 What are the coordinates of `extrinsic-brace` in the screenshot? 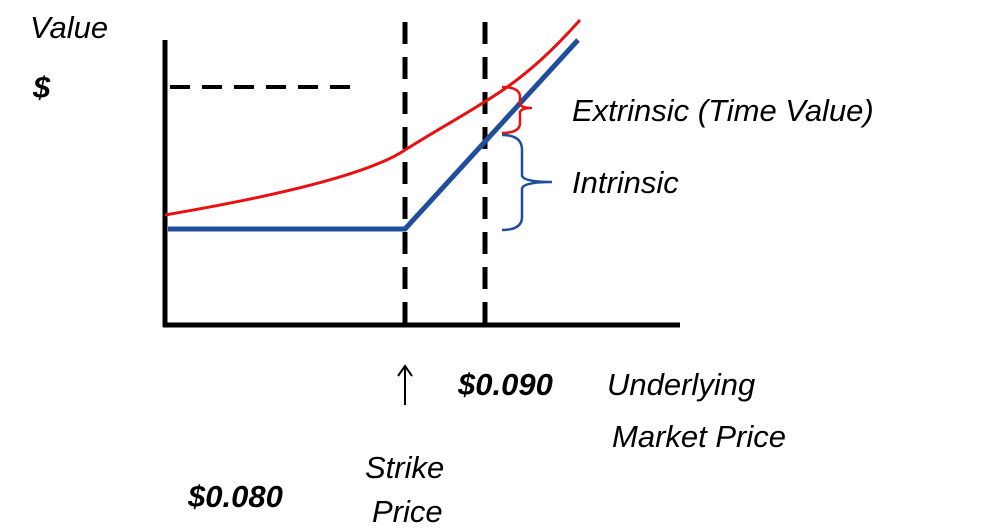 It's located at (517, 110).